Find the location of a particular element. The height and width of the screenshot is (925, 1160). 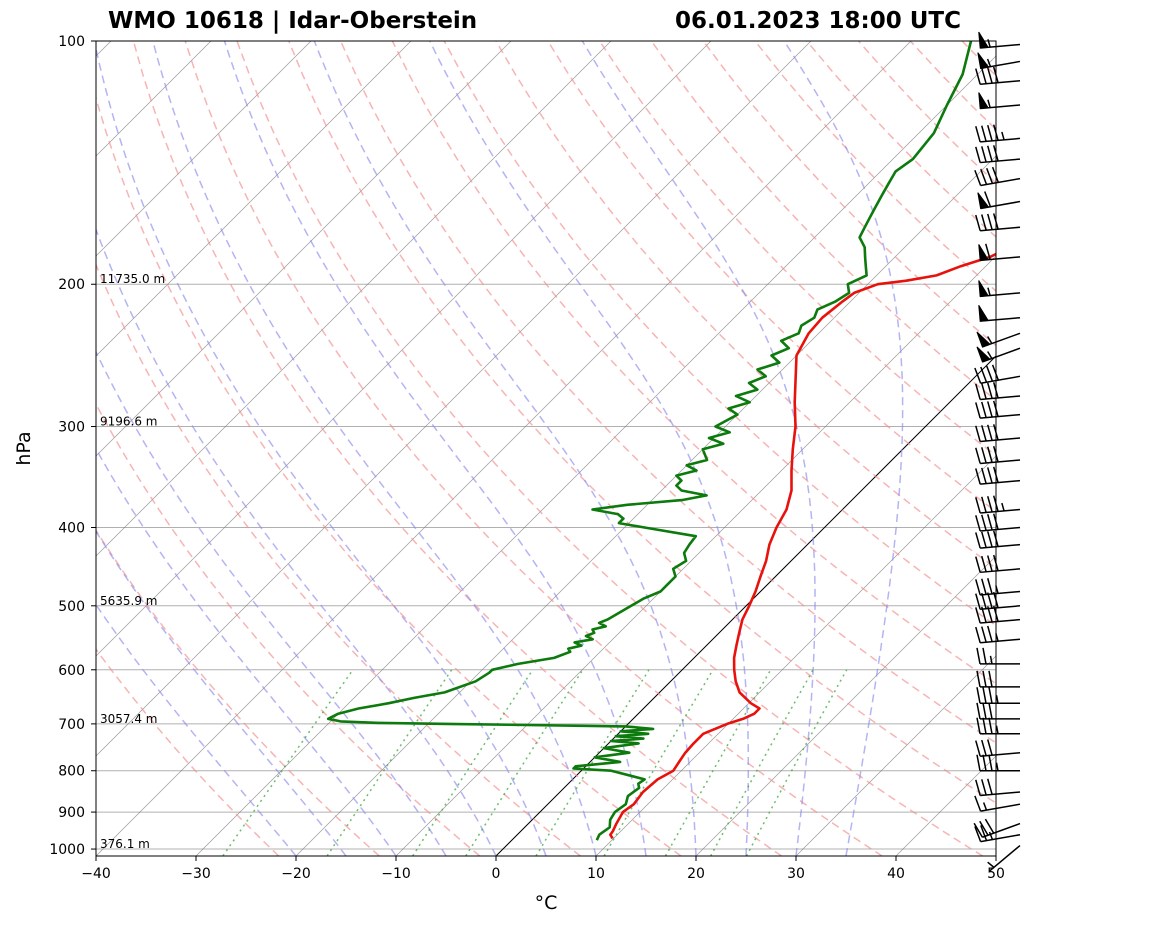

x-tick-label: −20 is located at coordinates (296, 874).